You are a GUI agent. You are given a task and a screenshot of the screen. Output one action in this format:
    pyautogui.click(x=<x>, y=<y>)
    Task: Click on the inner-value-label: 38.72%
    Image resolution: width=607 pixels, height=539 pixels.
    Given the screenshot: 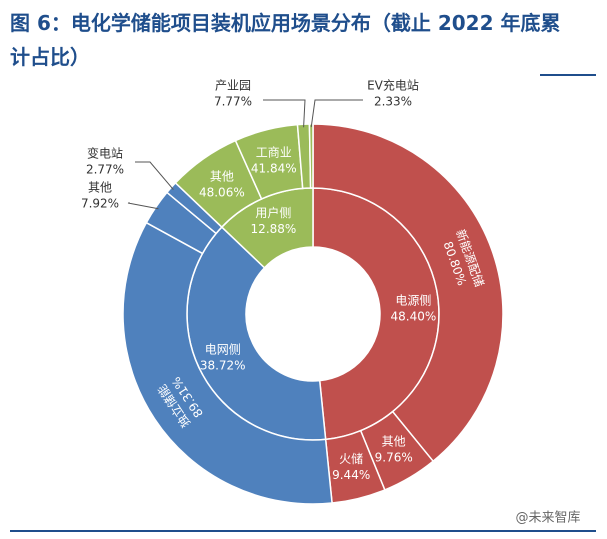 What is the action you would take?
    pyautogui.click(x=223, y=366)
    